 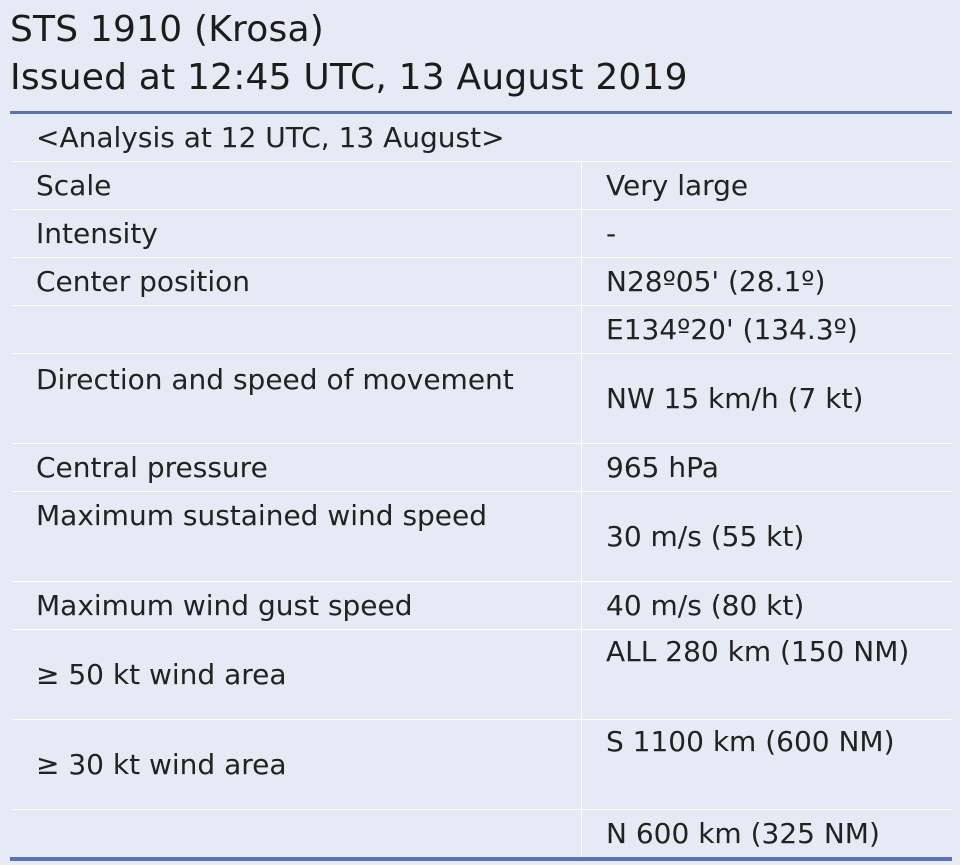 What do you see at coordinates (297, 281) in the screenshot?
I see `row-label-center-position: Center position` at bounding box center [297, 281].